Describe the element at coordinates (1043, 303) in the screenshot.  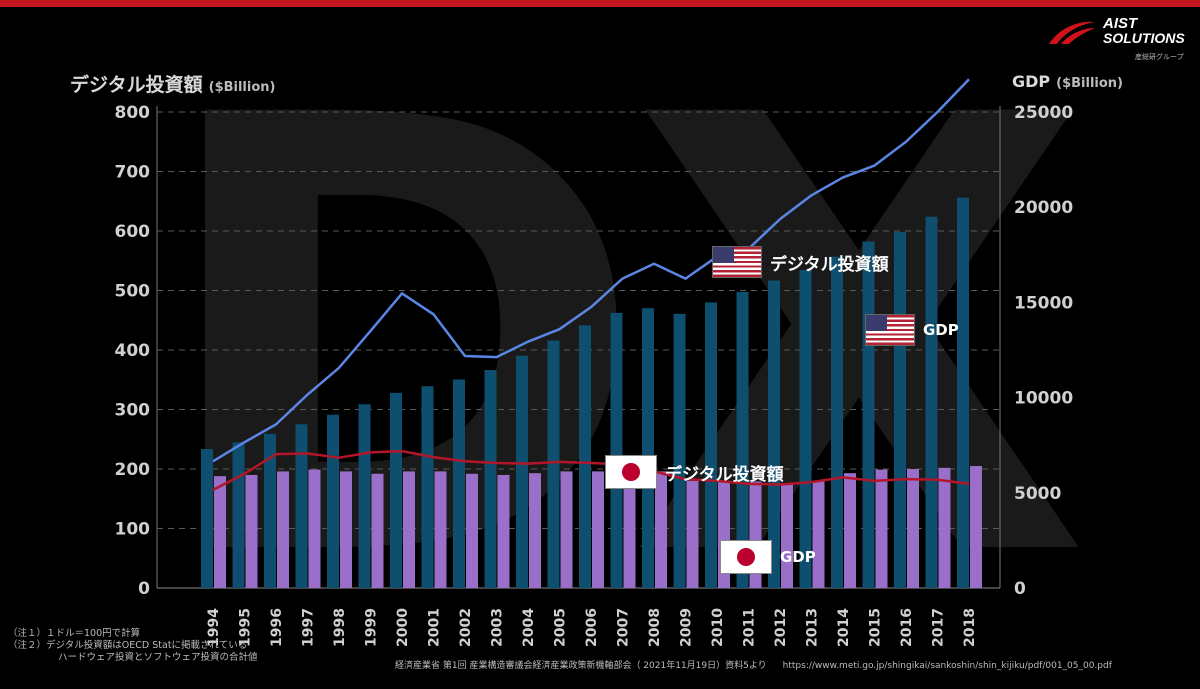
I see `right-tick-label: 15000` at that location.